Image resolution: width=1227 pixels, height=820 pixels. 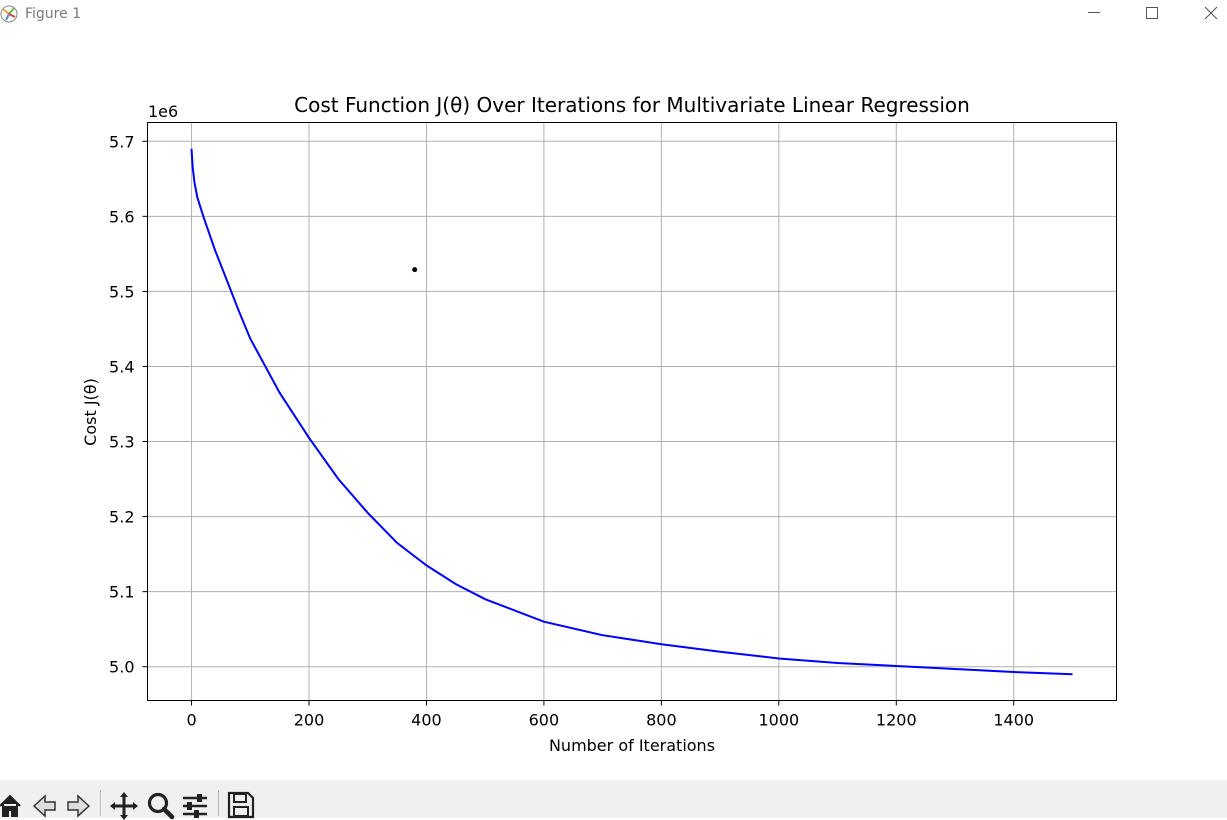 What do you see at coordinates (632, 745) in the screenshot?
I see `x-axis-label: Number of Iterations` at bounding box center [632, 745].